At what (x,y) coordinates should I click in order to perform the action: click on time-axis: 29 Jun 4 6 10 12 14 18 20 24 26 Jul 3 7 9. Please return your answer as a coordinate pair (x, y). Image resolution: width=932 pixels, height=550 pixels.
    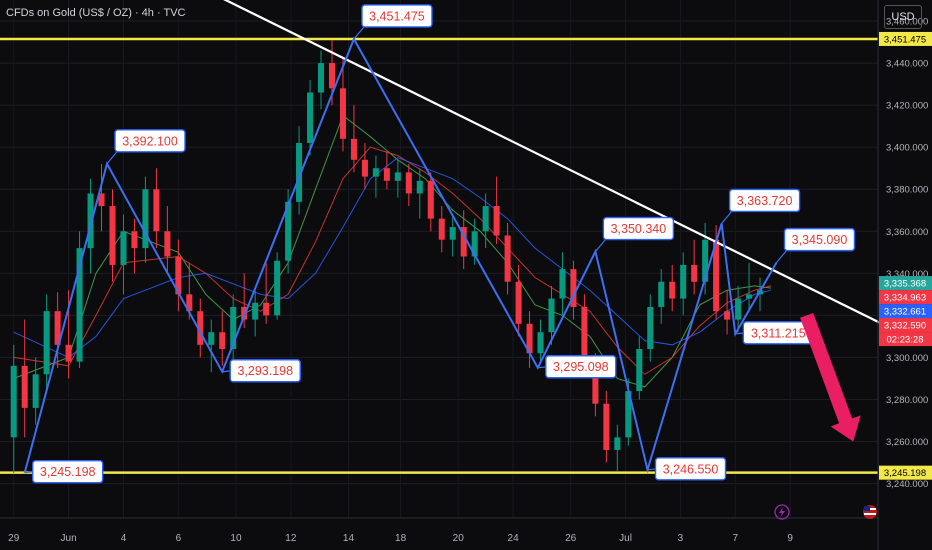
    Looking at the image, I should click on (439, 530).